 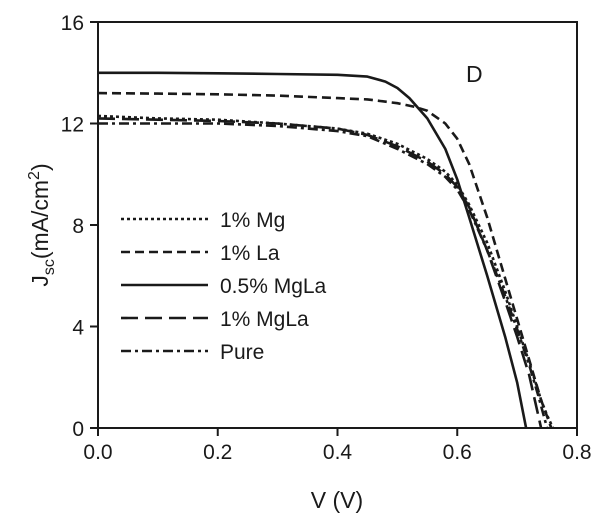 I want to click on y-axis-label: Jsc(mA/cm2), so click(x=42, y=224).